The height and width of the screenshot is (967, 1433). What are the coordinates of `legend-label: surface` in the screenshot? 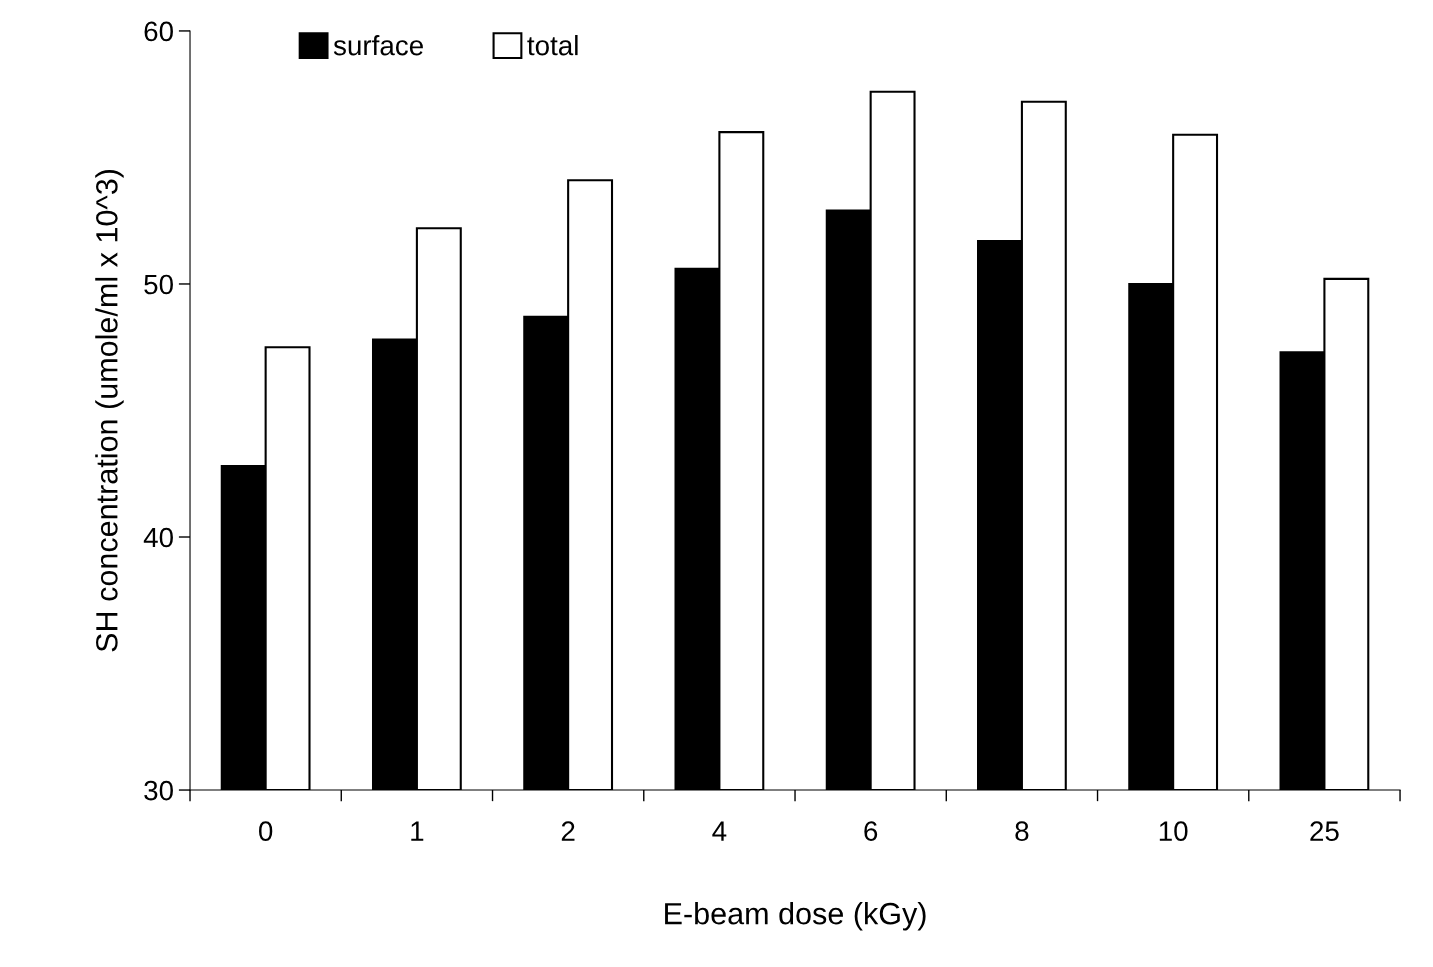 It's located at (378, 45).